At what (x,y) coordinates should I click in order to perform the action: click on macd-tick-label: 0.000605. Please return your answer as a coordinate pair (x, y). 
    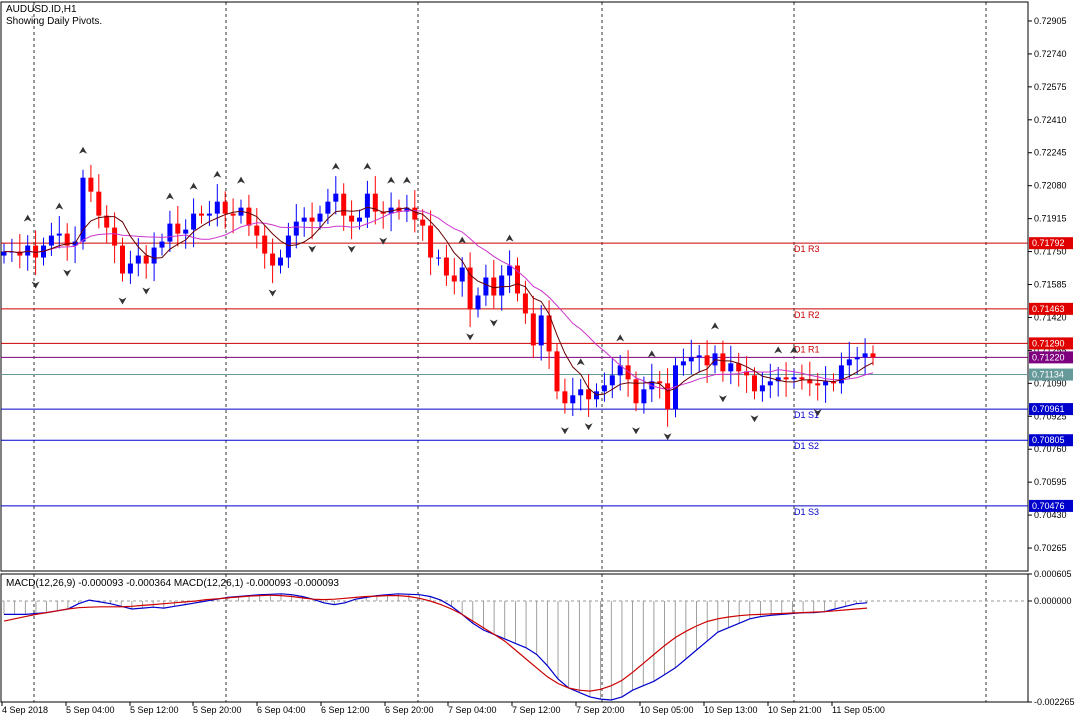
    Looking at the image, I should click on (1053, 574).